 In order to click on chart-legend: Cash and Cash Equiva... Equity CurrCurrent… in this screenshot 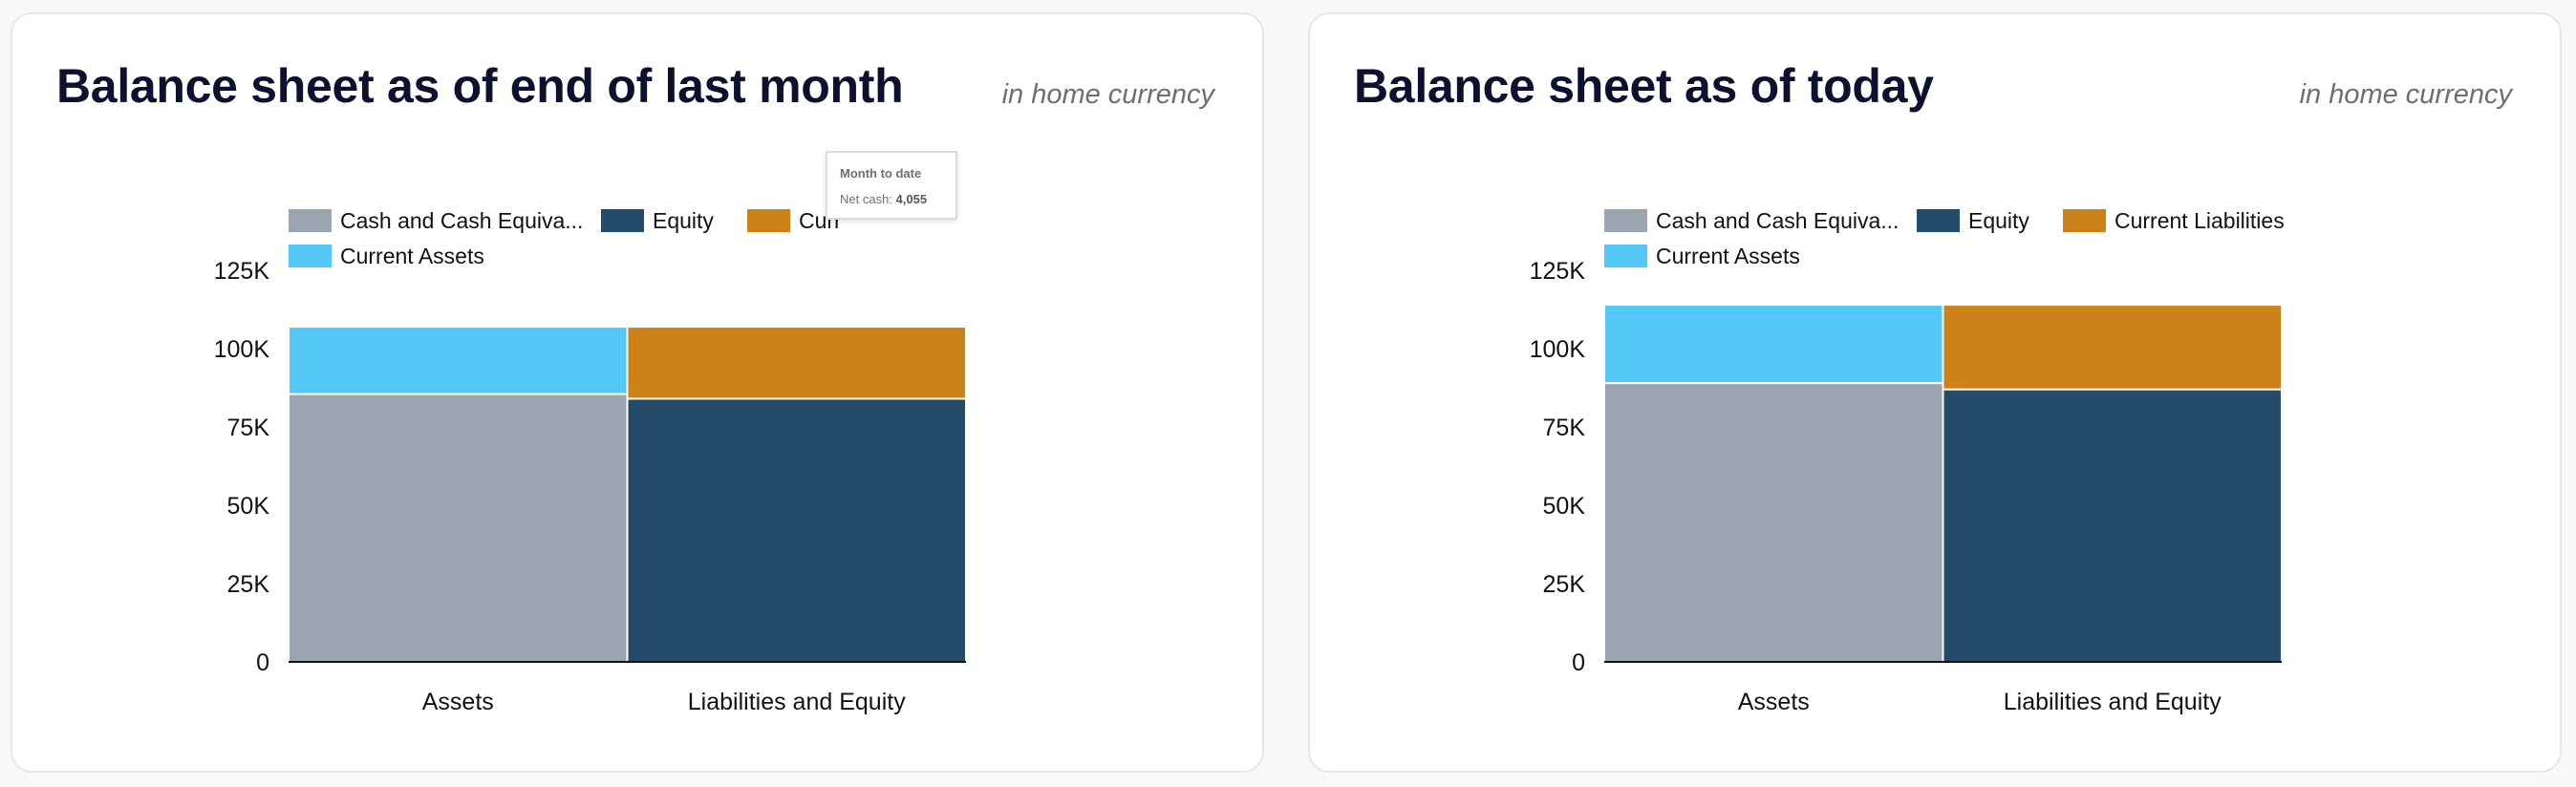, I will do `click(565, 238)`.